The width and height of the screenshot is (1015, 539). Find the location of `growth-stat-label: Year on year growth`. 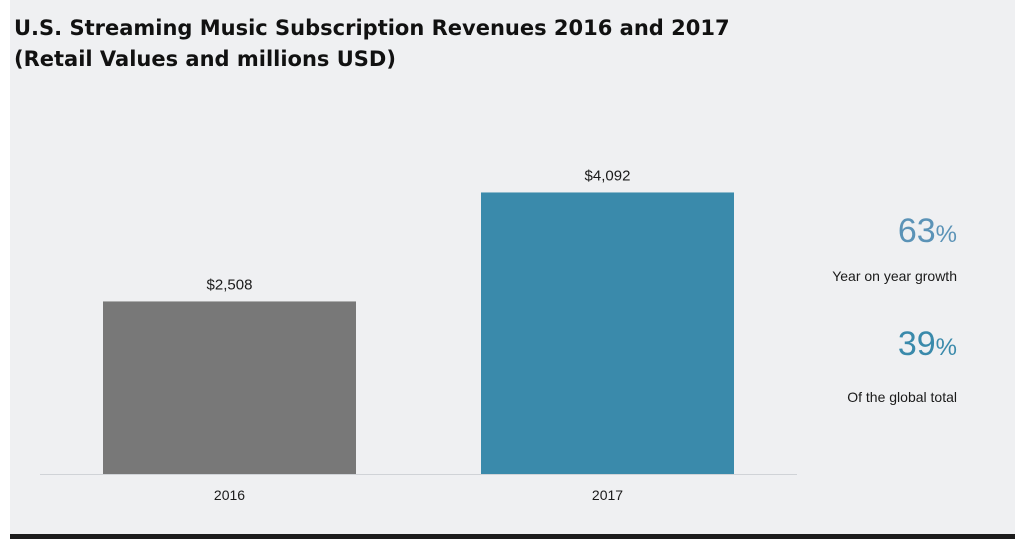

growth-stat-label: Year on year growth is located at coordinates (894, 276).